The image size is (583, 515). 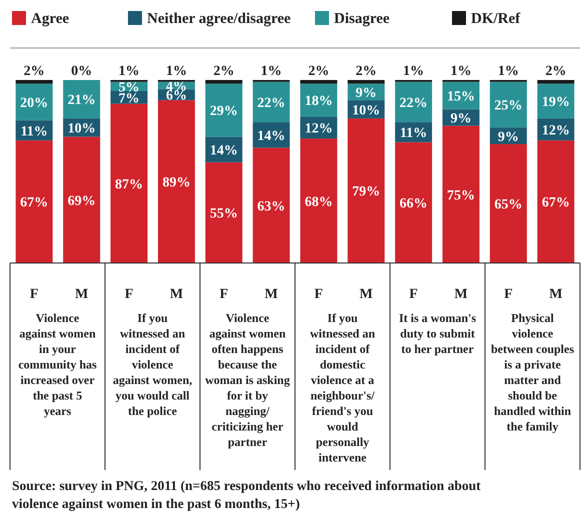 I want to click on data-label: 63%, so click(x=271, y=206).